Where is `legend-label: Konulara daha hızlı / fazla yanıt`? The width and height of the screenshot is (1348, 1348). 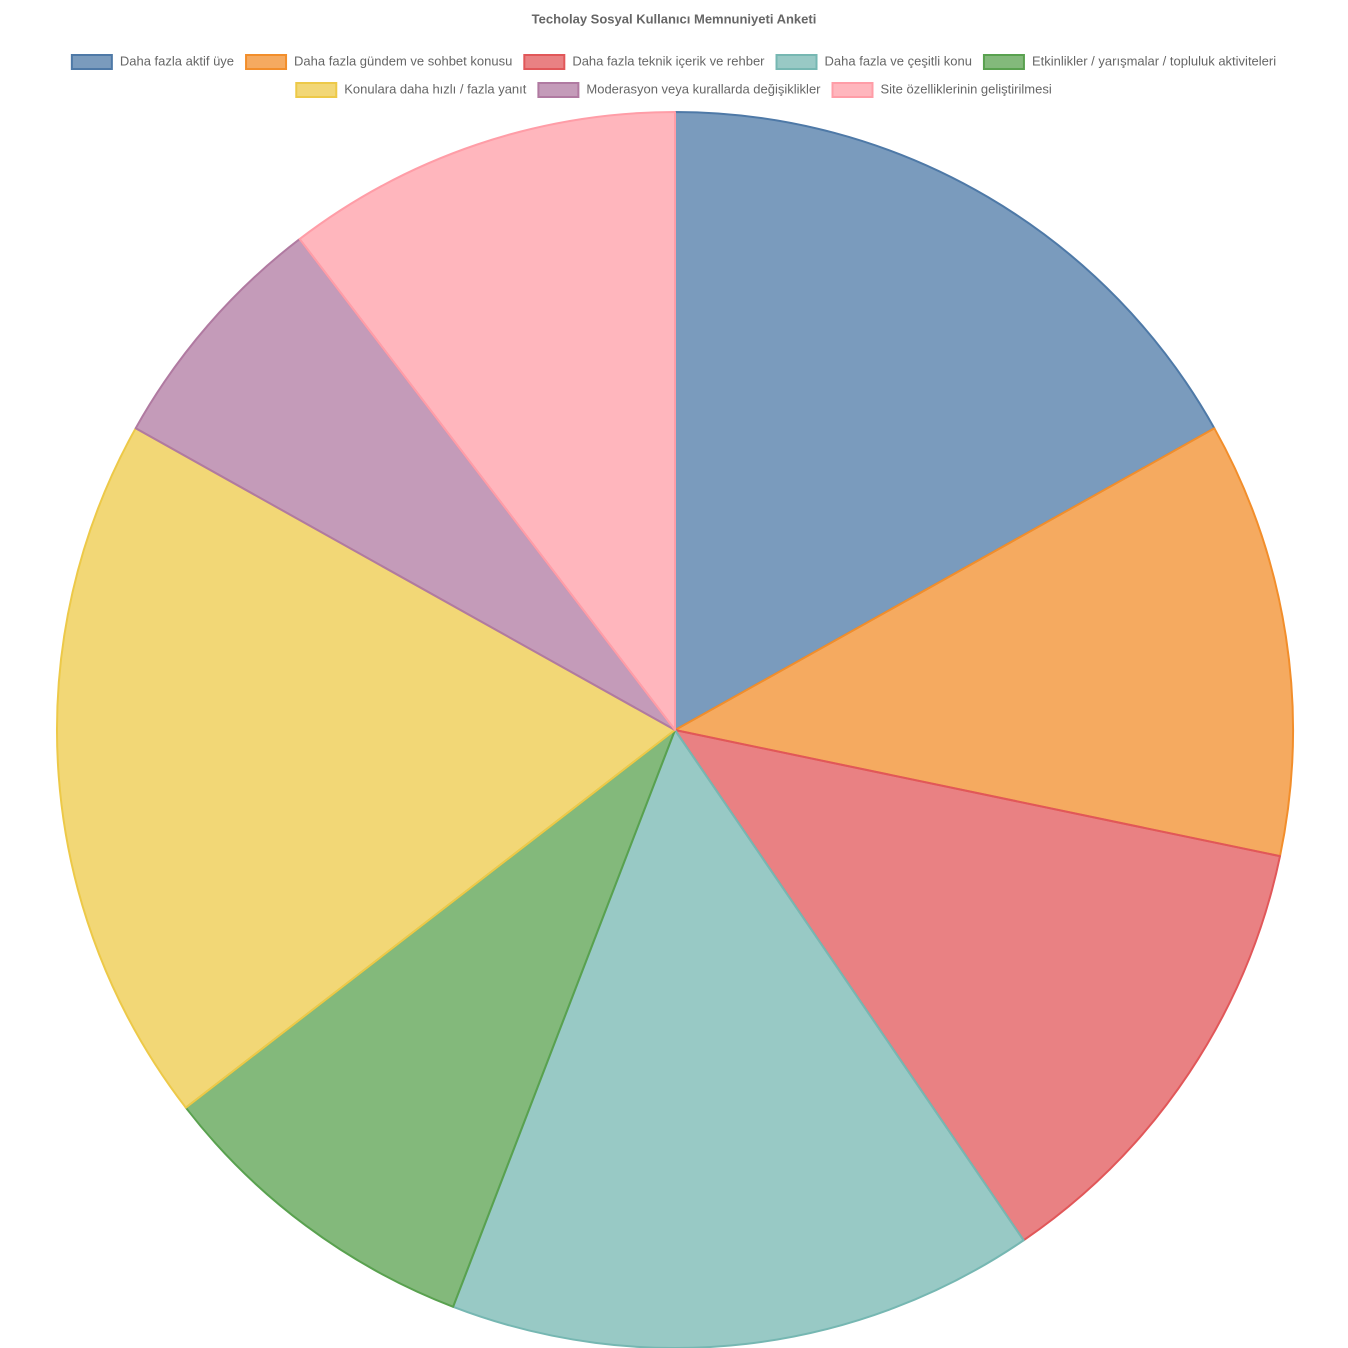 legend-label: Konulara daha hızlı / fazla yanıt is located at coordinates (435, 88).